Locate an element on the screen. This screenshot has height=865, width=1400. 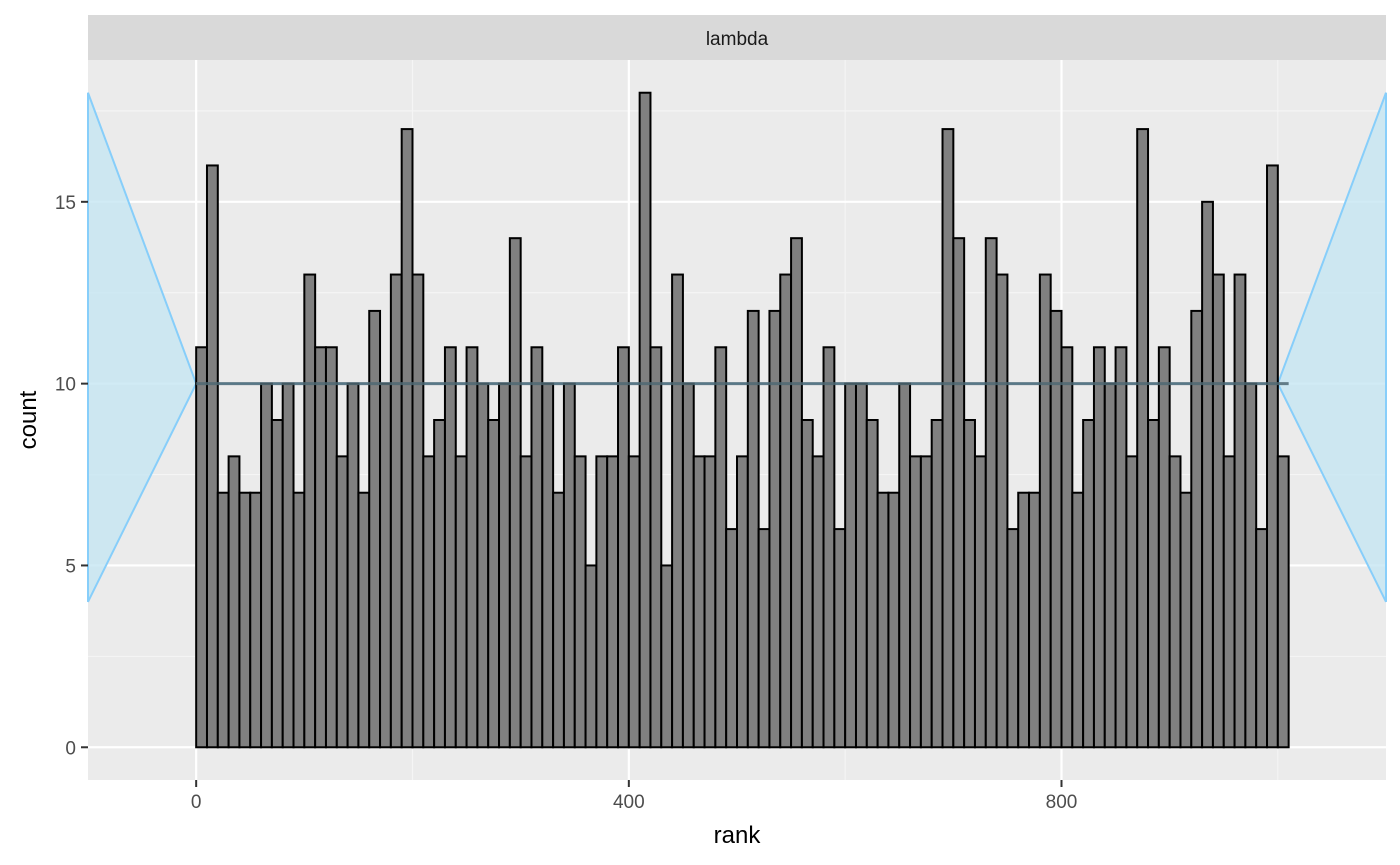
x-axis: 0 400 800 is located at coordinates (634, 796).